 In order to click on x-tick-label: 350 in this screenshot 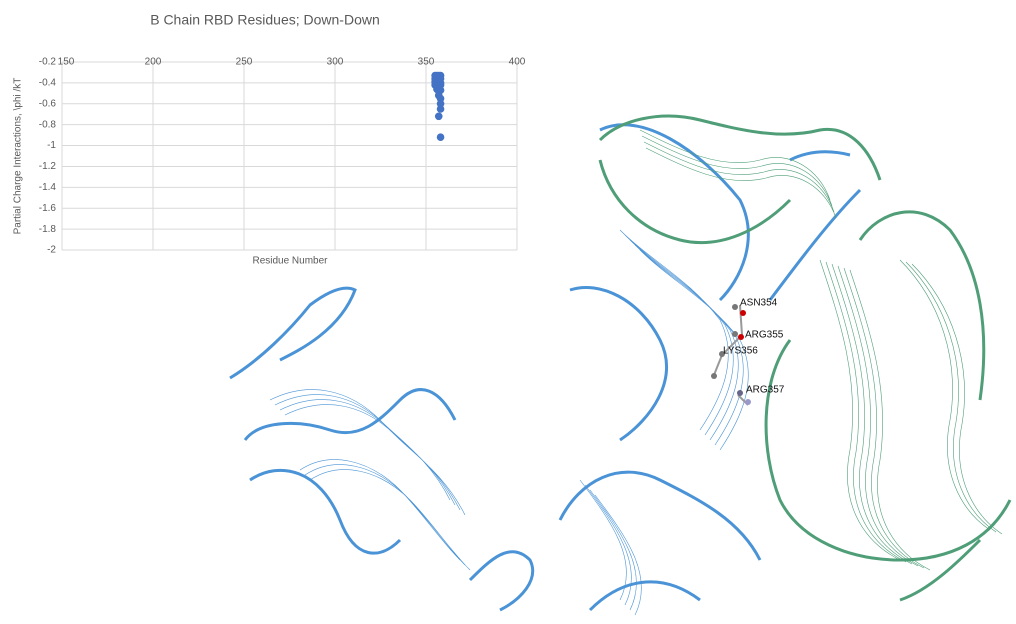, I will do `click(426, 62)`.